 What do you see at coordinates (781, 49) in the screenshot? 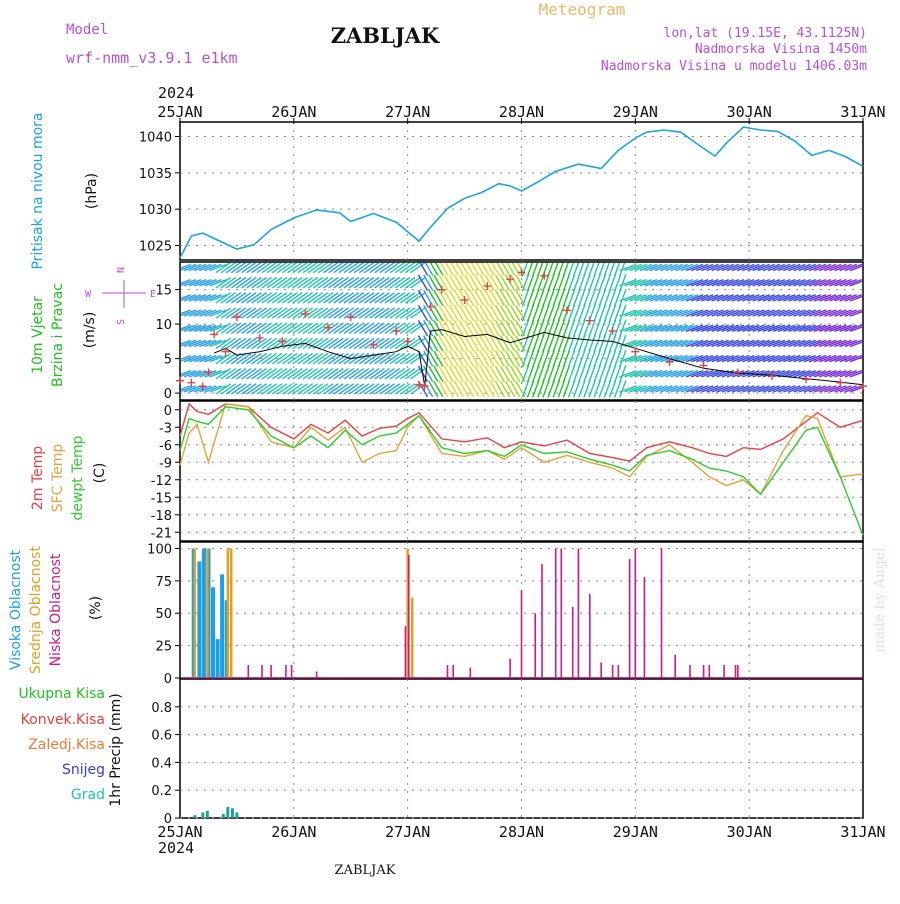
I see `elevation-label: Nadmorska Visina 1450m` at bounding box center [781, 49].